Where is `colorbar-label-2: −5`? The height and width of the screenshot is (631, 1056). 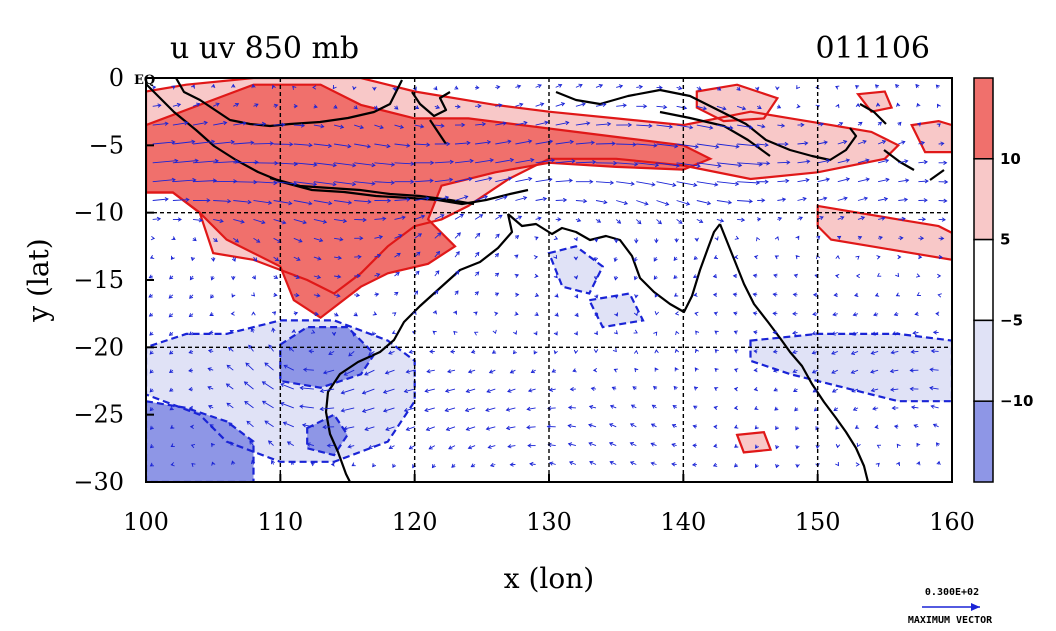
colorbar-label-2: −5 is located at coordinates (1011, 320).